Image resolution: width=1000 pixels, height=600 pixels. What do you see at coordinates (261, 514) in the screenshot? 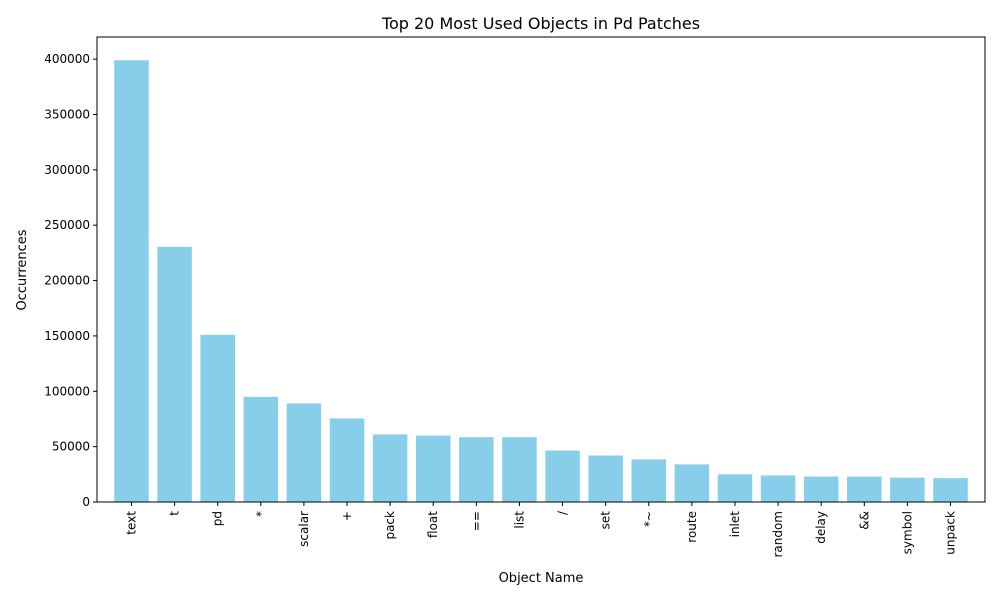
I see `x-tick-label-3: *` at bounding box center [261, 514].